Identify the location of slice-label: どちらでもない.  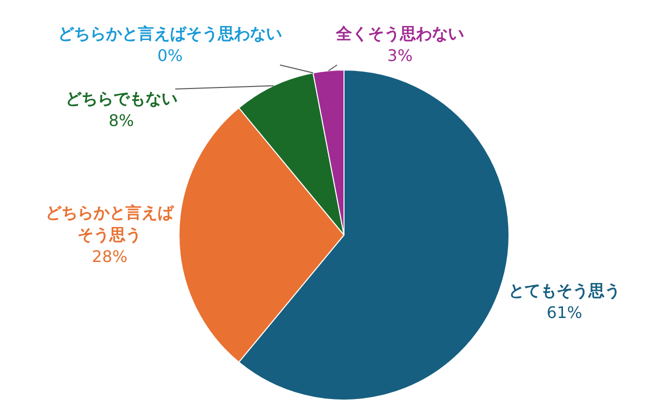
(121, 98).